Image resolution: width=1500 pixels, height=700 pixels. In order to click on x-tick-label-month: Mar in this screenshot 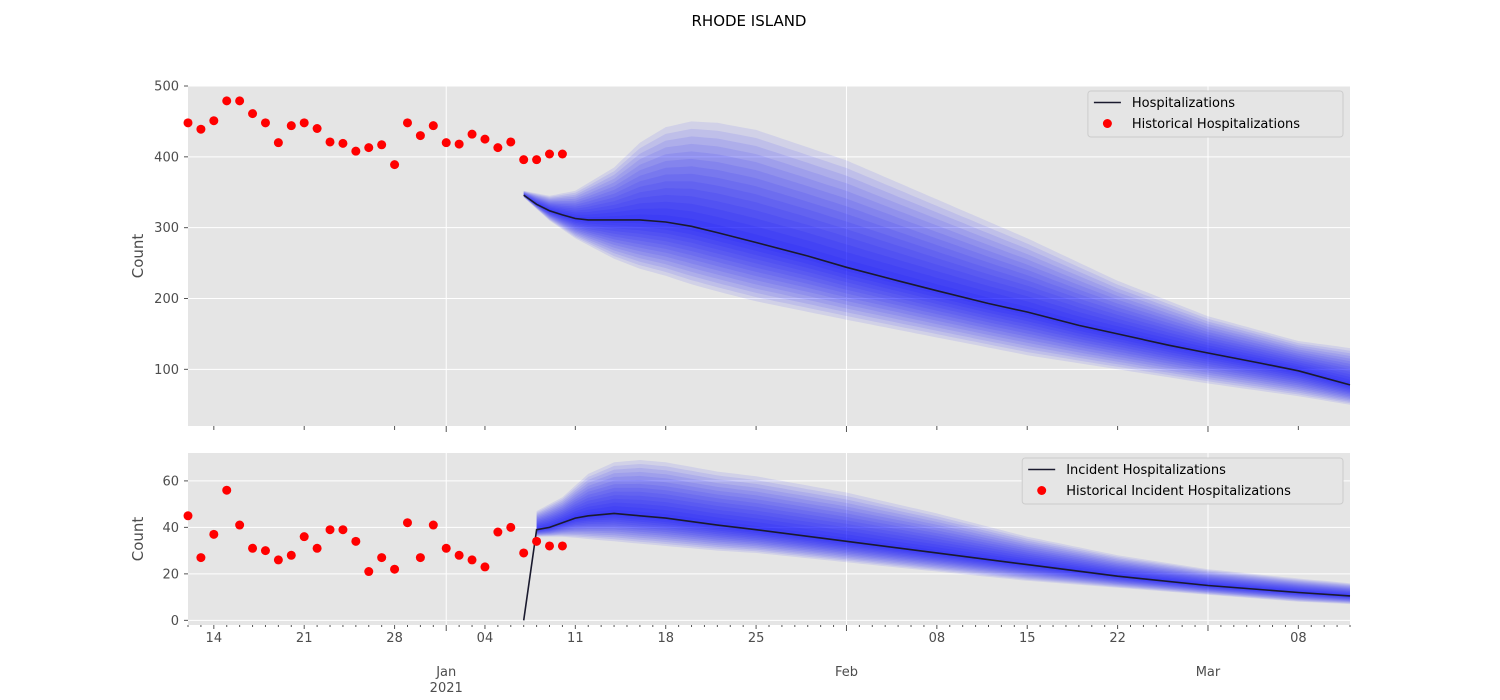, I will do `click(1208, 672)`.